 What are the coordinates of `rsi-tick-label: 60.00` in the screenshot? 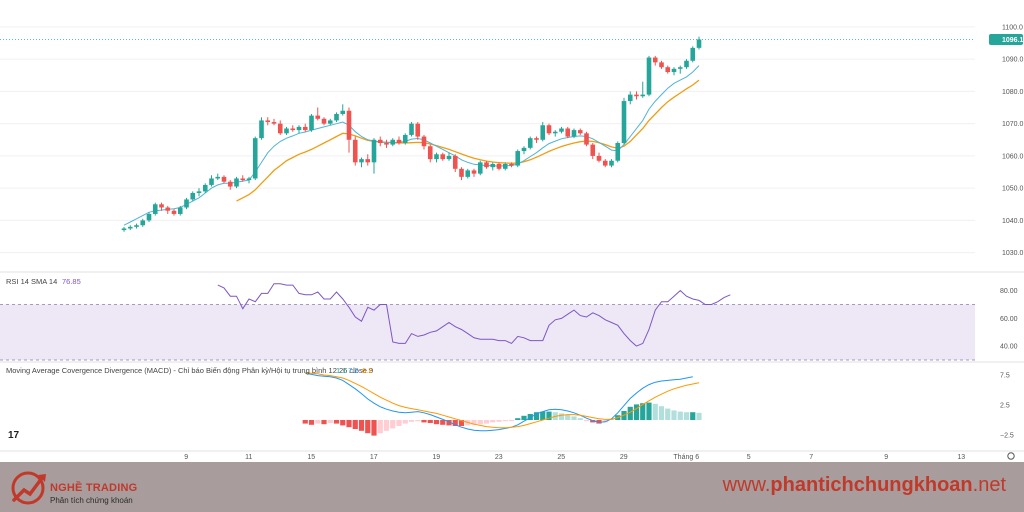 It's located at (1009, 319).